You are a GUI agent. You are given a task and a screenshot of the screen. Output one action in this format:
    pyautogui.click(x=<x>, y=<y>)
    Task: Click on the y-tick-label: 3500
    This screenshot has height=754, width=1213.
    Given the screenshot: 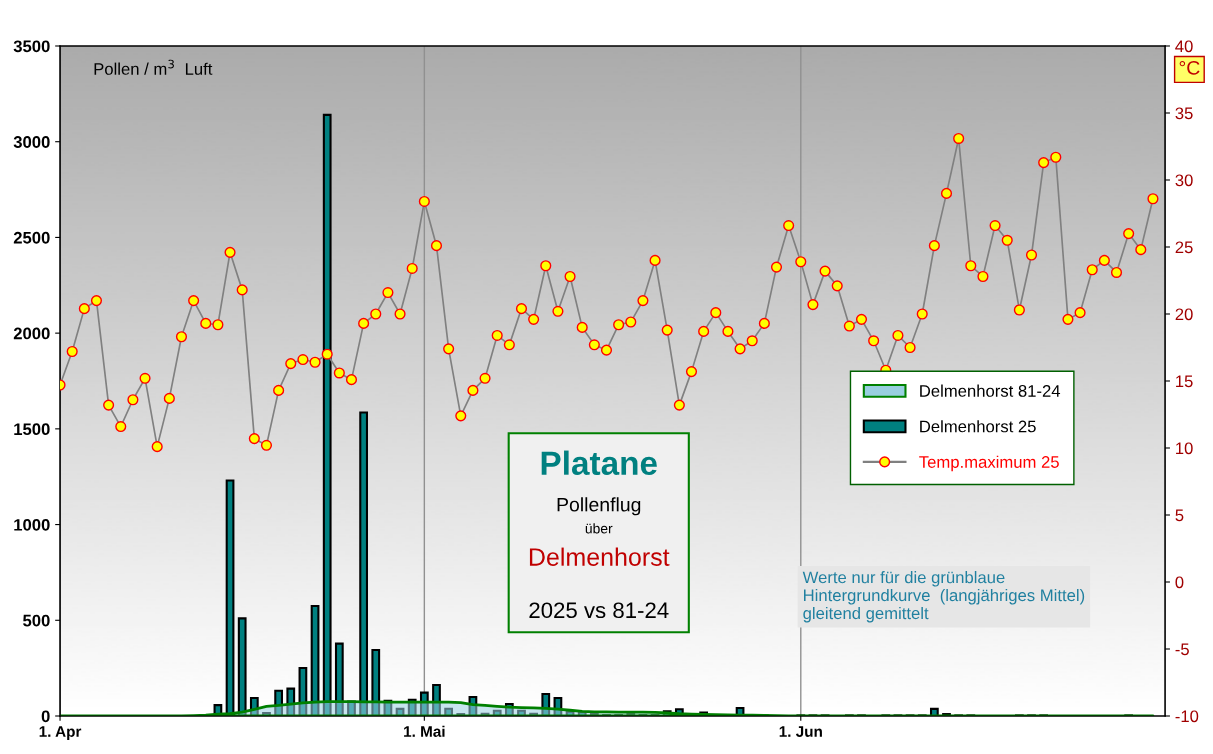 What is the action you would take?
    pyautogui.click(x=31, y=46)
    